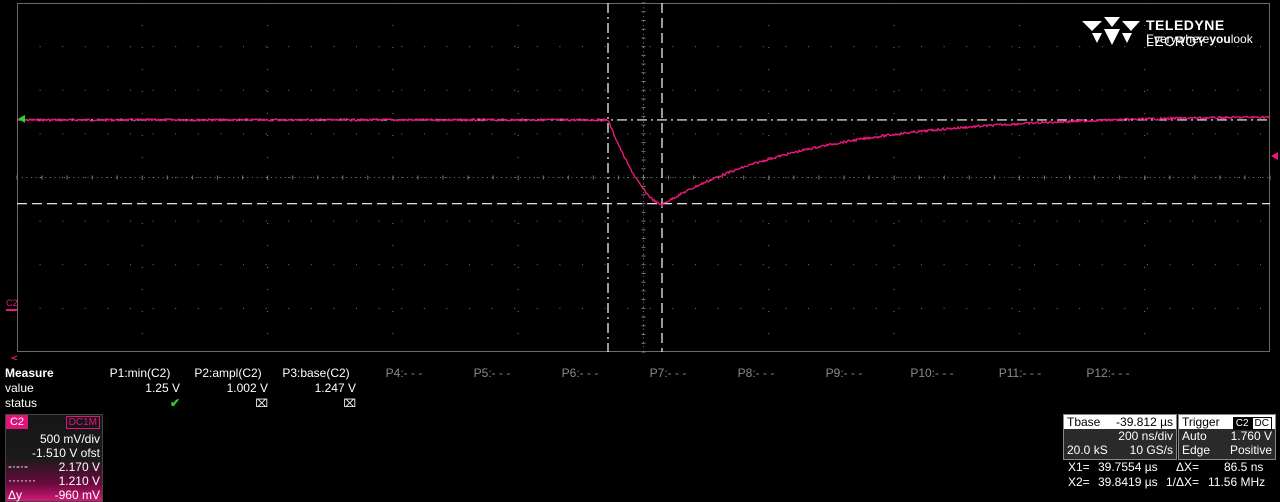 Image resolution: width=1280 pixels, height=502 pixels. Describe the element at coordinates (335, 388) in the screenshot. I see `param-value: 1.247 V` at that location.